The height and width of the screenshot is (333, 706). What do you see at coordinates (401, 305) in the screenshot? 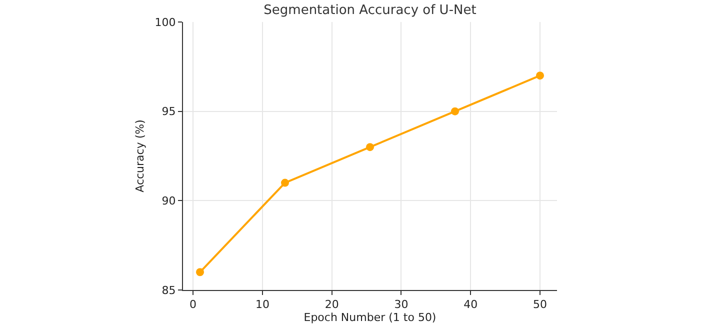
I see `x-tick-label: 30` at bounding box center [401, 305].